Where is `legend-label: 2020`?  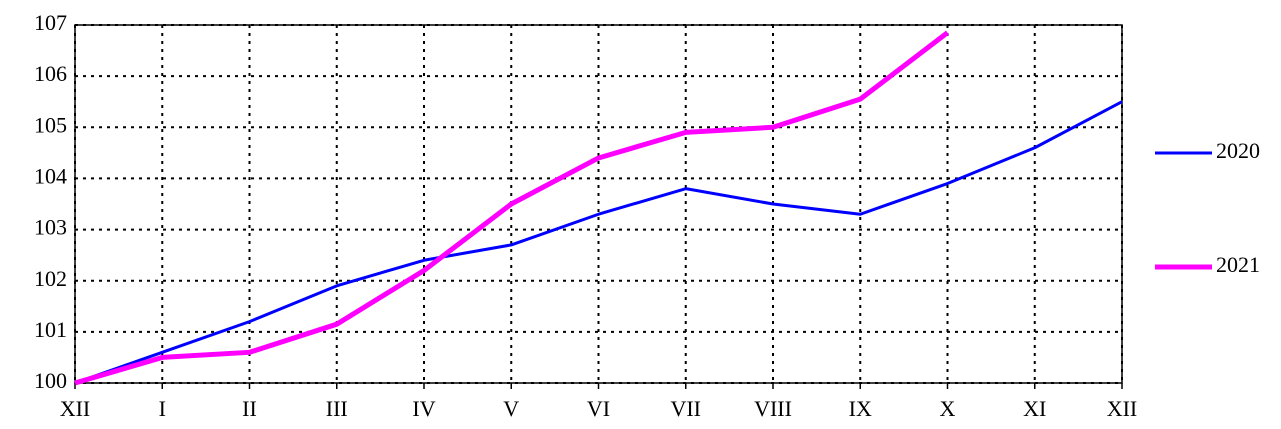 legend-label: 2020 is located at coordinates (1238, 150).